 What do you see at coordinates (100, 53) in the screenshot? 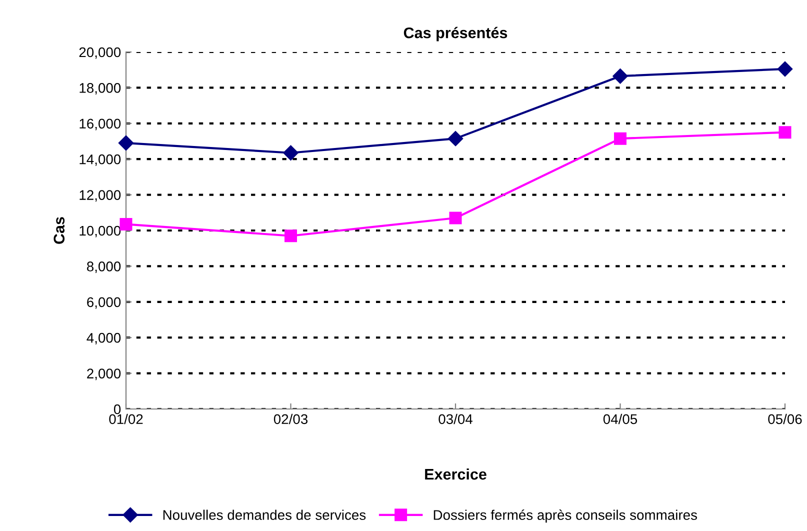
I see `y-tick-label: 20,000` at bounding box center [100, 53].